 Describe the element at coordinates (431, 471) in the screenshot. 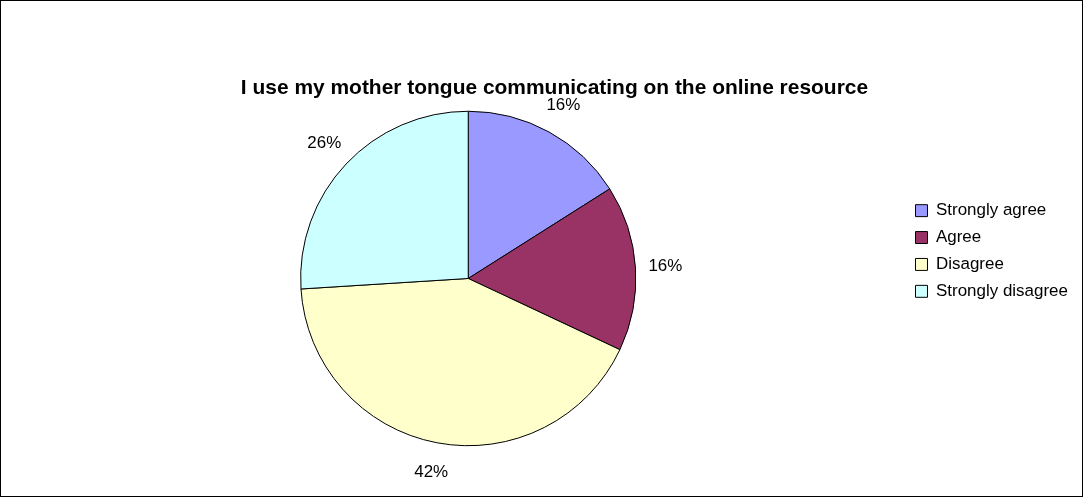

I see `data-label: 42%` at that location.